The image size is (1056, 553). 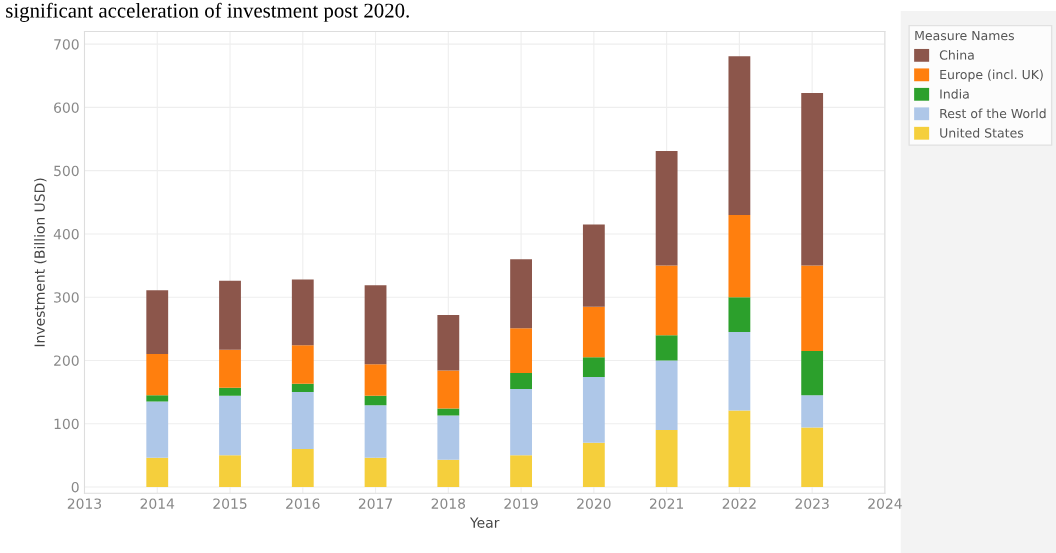 I want to click on x-tick-label: 2022, so click(x=739, y=503).